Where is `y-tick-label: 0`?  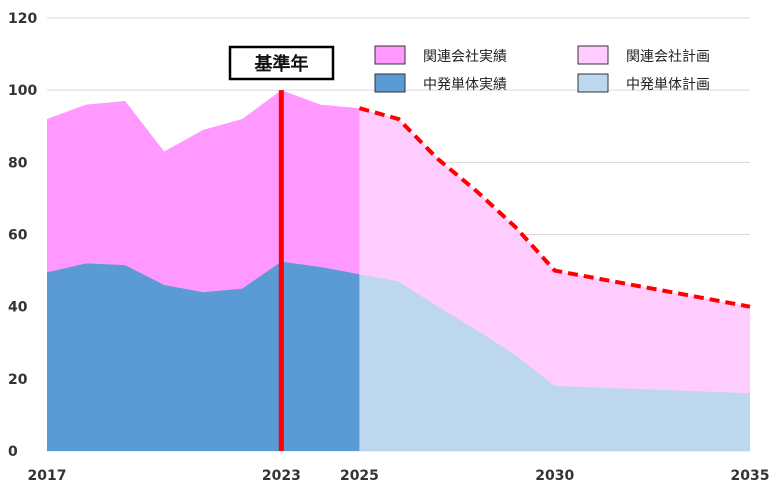
y-tick-label: 0 is located at coordinates (13, 452).